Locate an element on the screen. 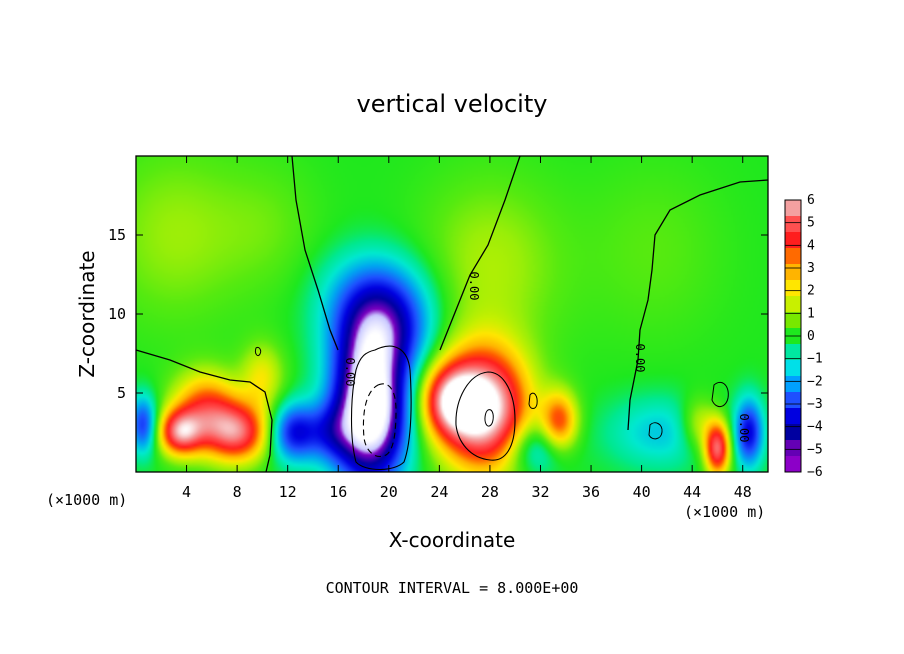 The height and width of the screenshot is (654, 904). x-tick-label: 16 is located at coordinates (338, 492).